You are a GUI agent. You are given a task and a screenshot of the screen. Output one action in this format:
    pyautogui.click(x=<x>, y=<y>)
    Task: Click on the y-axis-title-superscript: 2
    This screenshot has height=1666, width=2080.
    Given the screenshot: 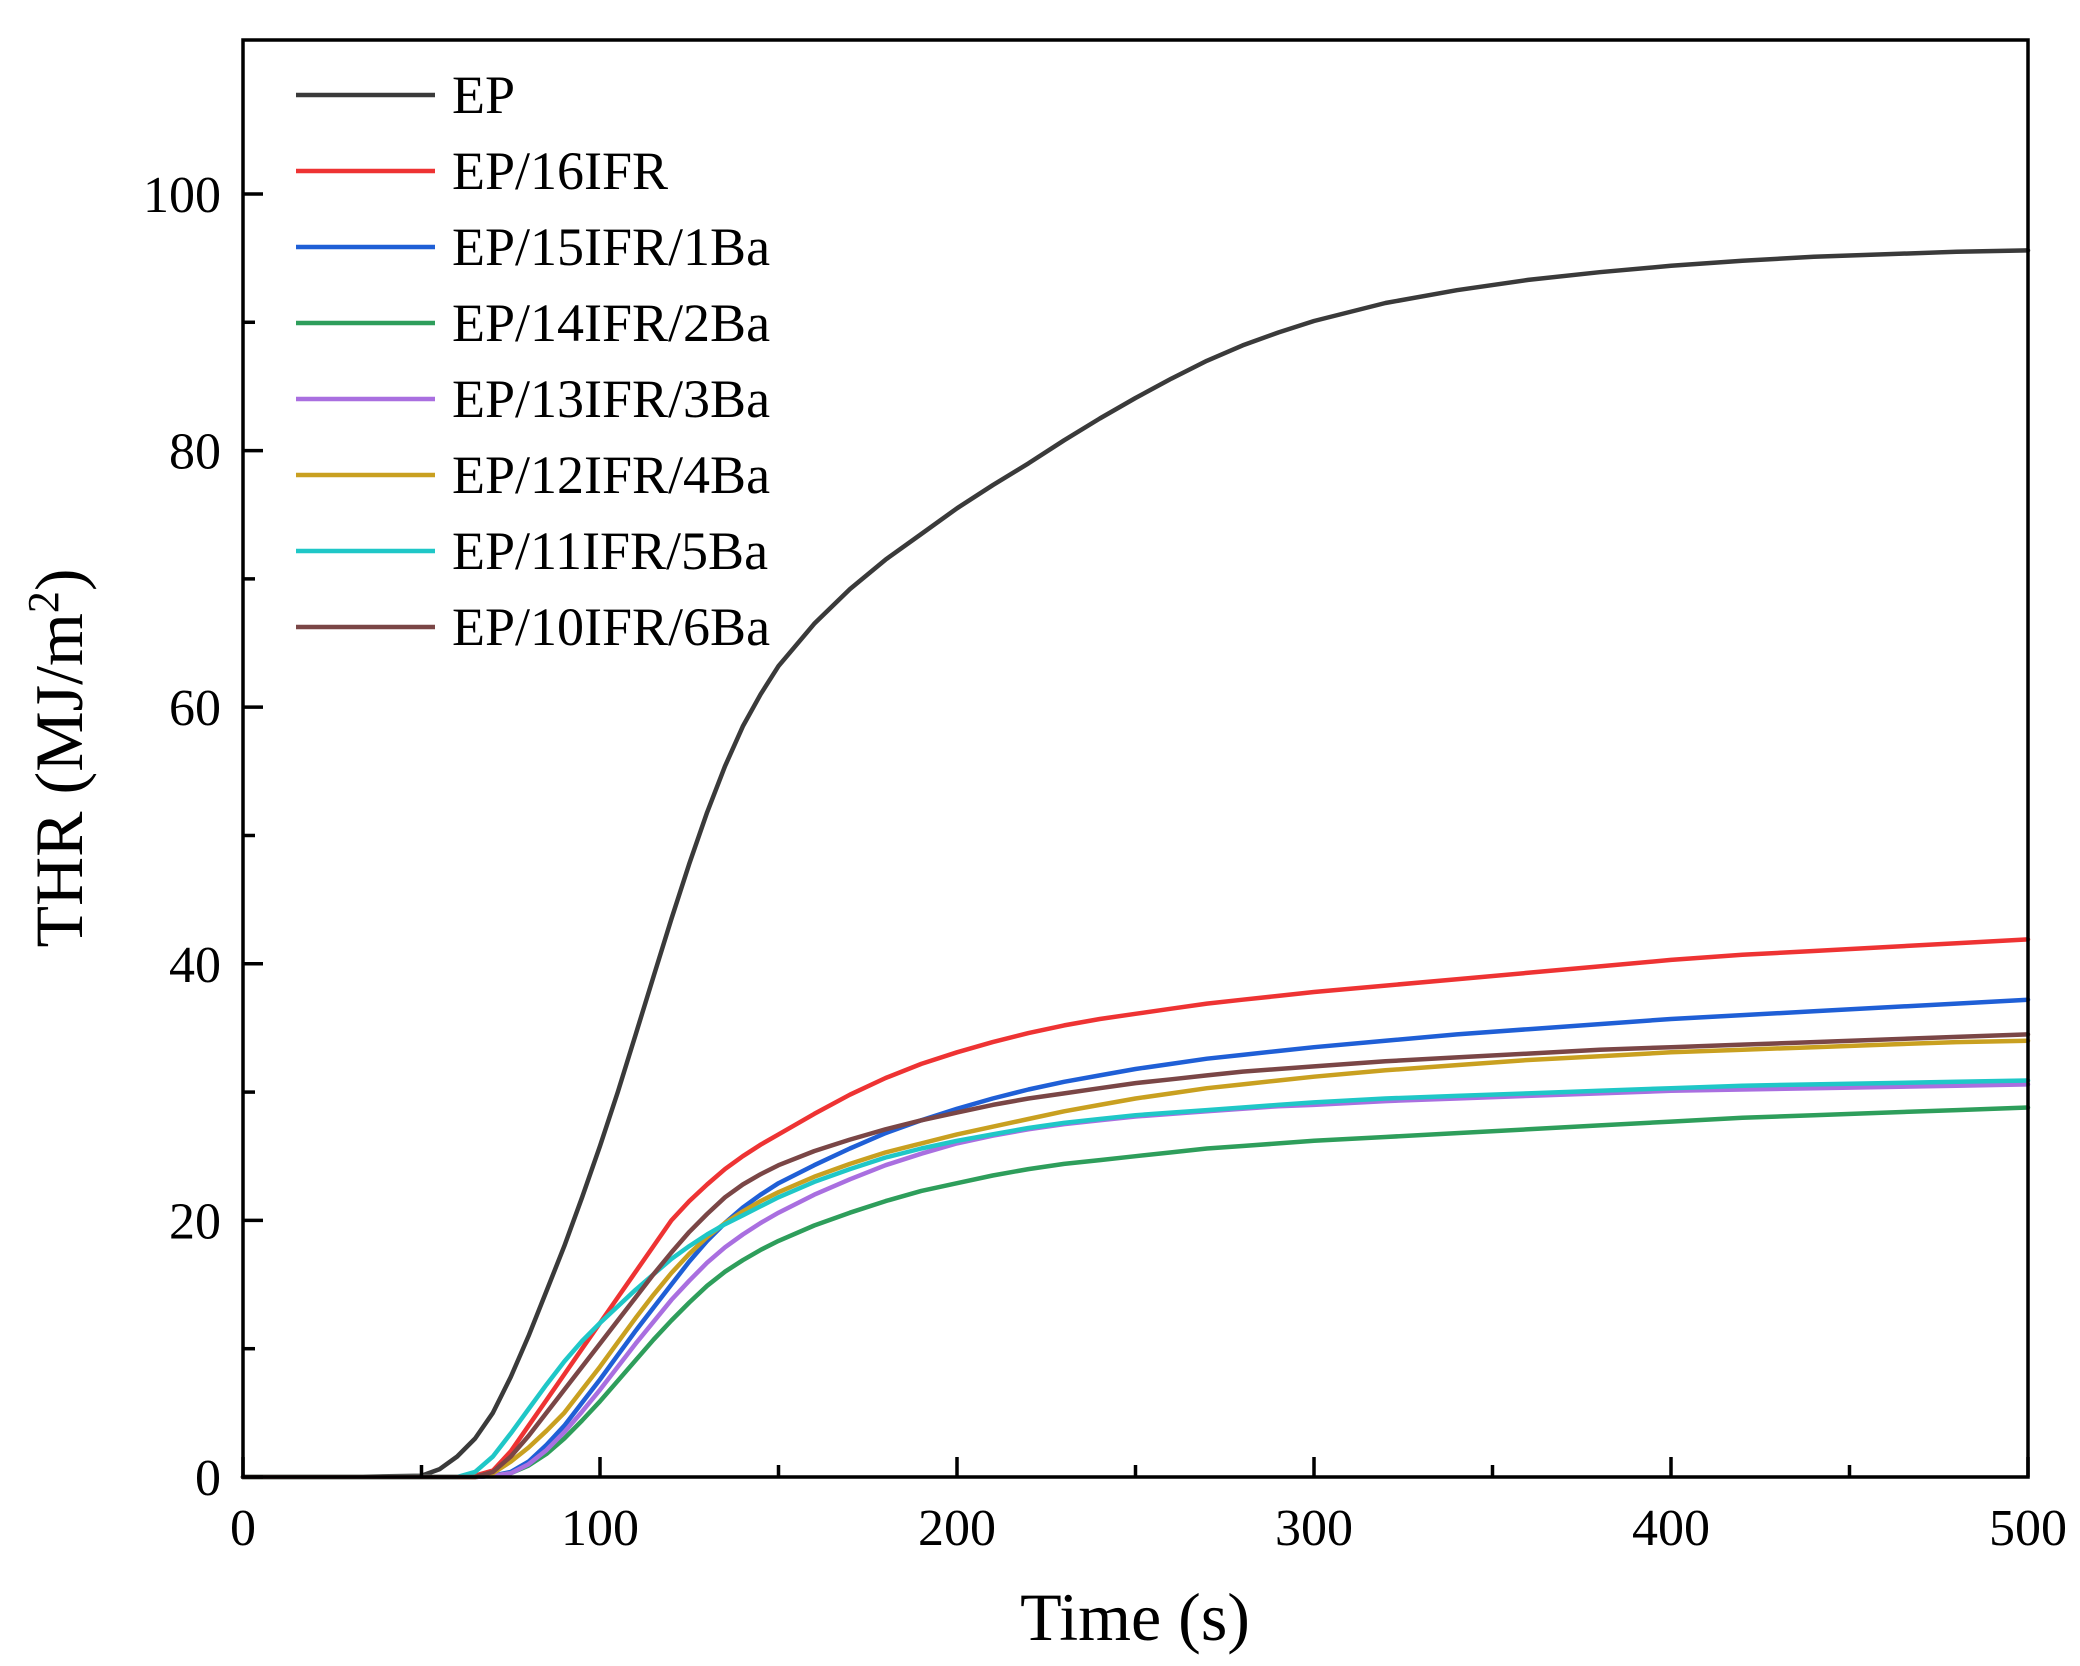 What is the action you would take?
    pyautogui.click(x=43, y=602)
    